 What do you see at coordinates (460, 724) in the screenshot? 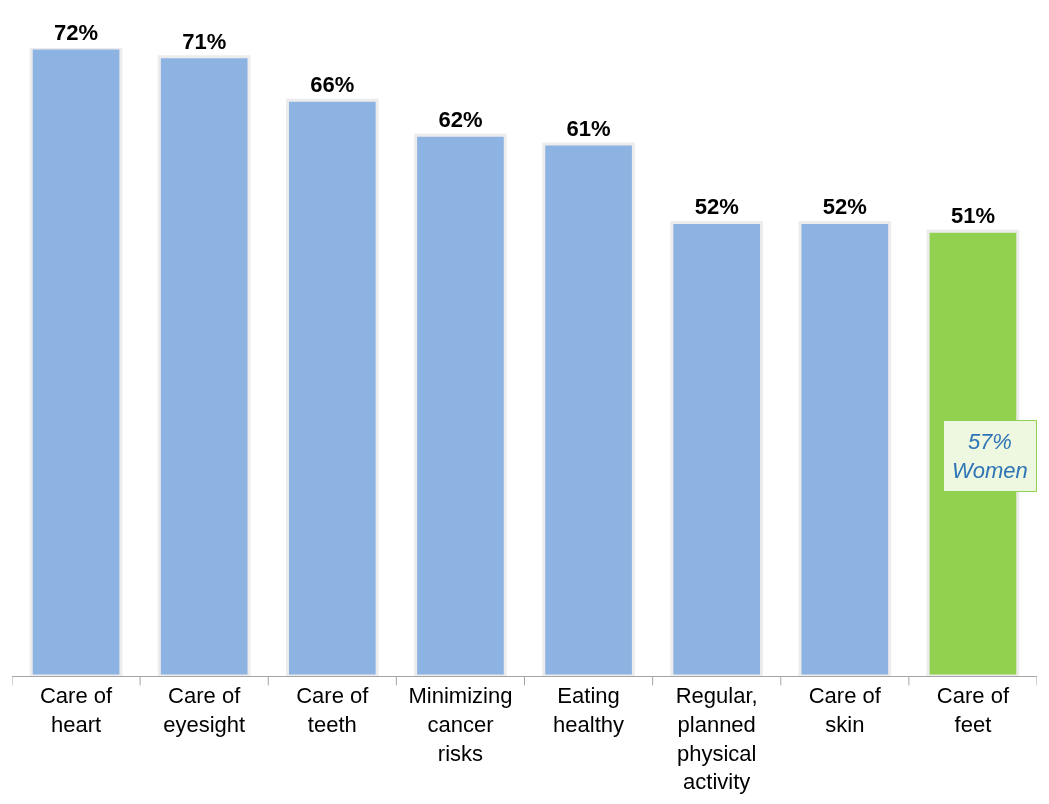
I see `x-tick-label: Minimizing cancer risks` at bounding box center [460, 724].